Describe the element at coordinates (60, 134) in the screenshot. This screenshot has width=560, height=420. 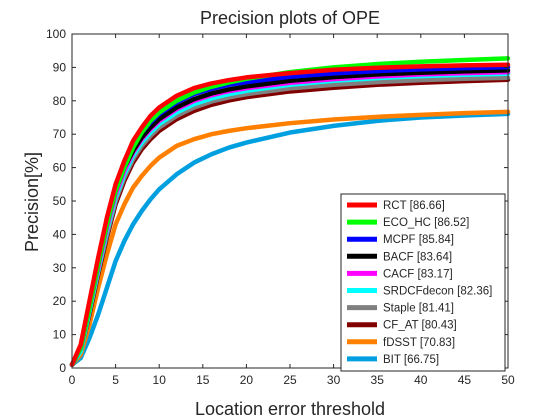
I see `y-tick-label: 70` at that location.